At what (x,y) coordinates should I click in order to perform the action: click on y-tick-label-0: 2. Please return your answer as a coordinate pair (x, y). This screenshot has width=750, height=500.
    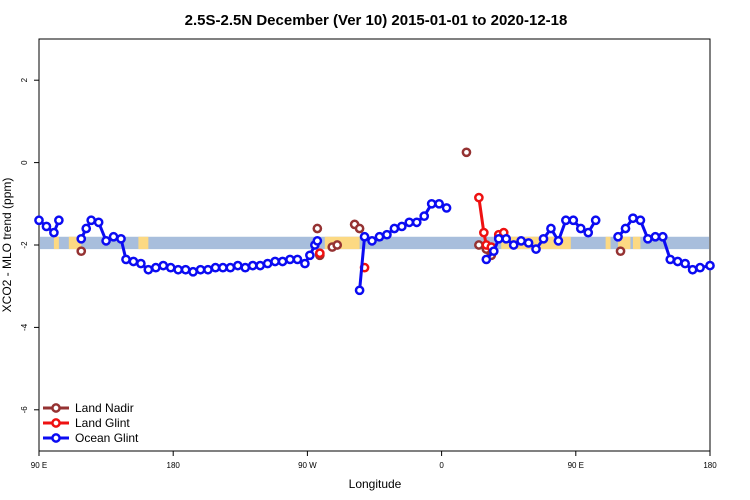
    Looking at the image, I should click on (24, 79).